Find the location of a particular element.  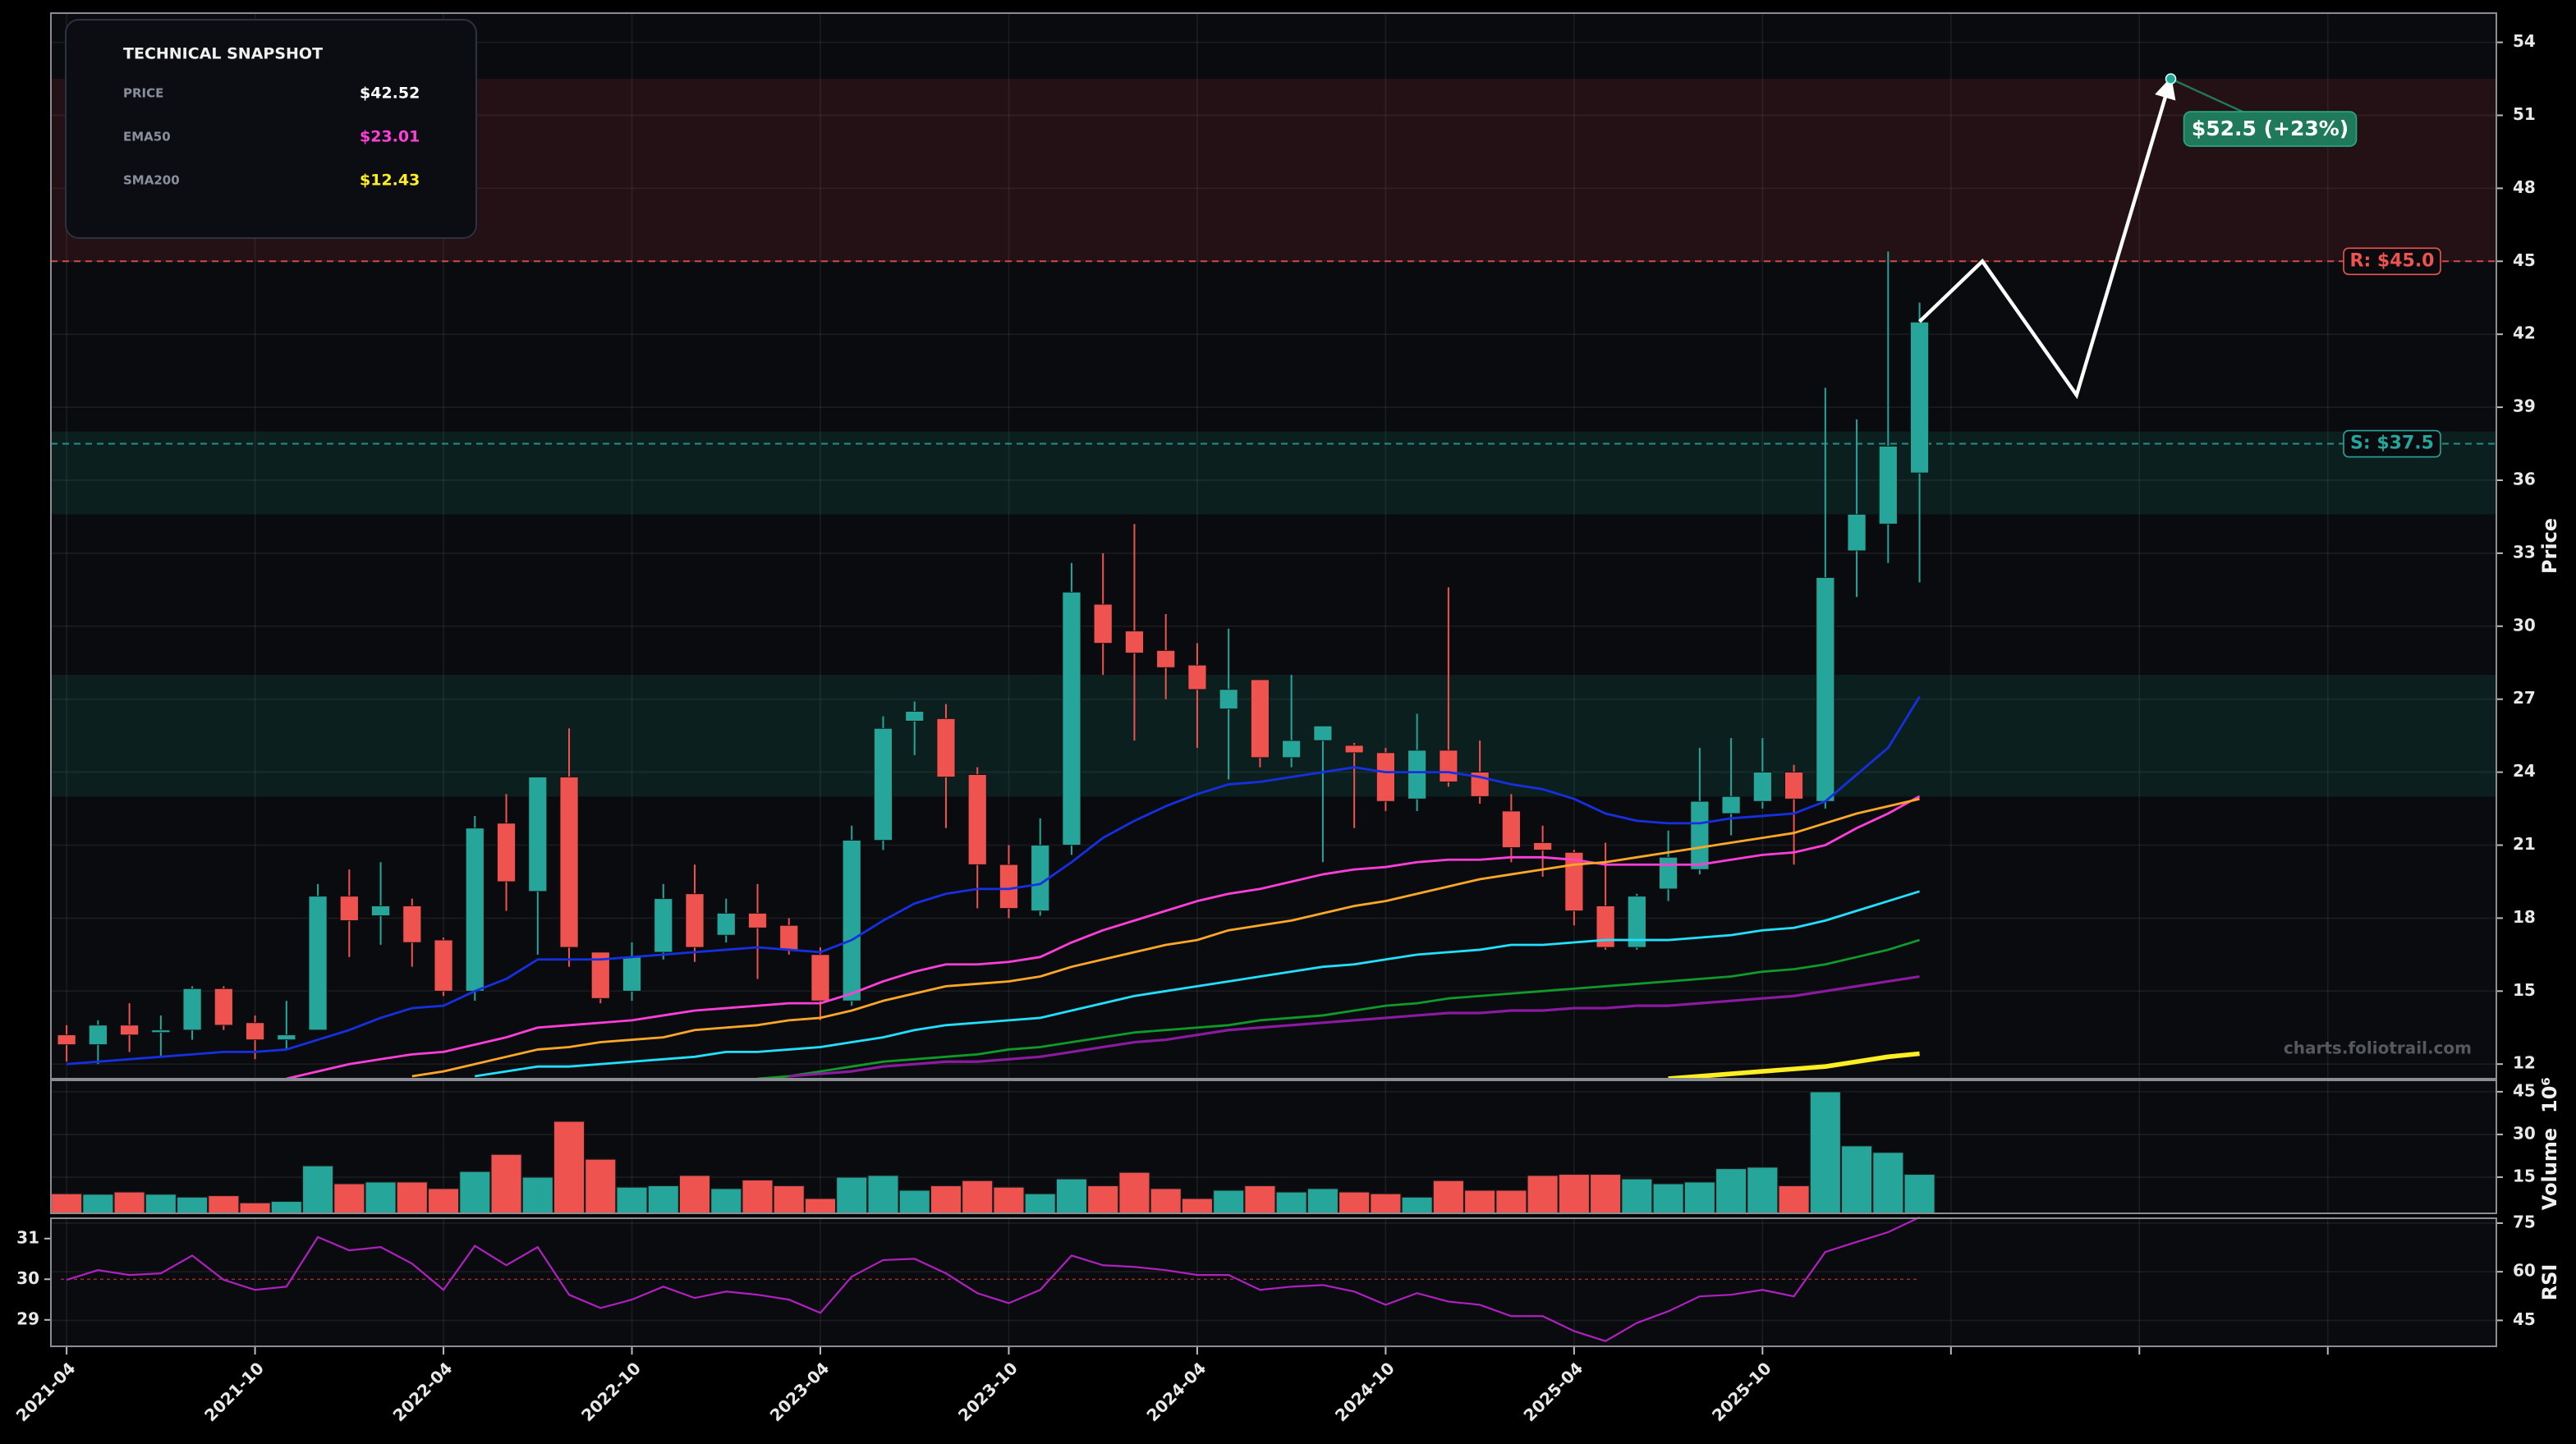

y-tick-label: 24 is located at coordinates (2524, 771).